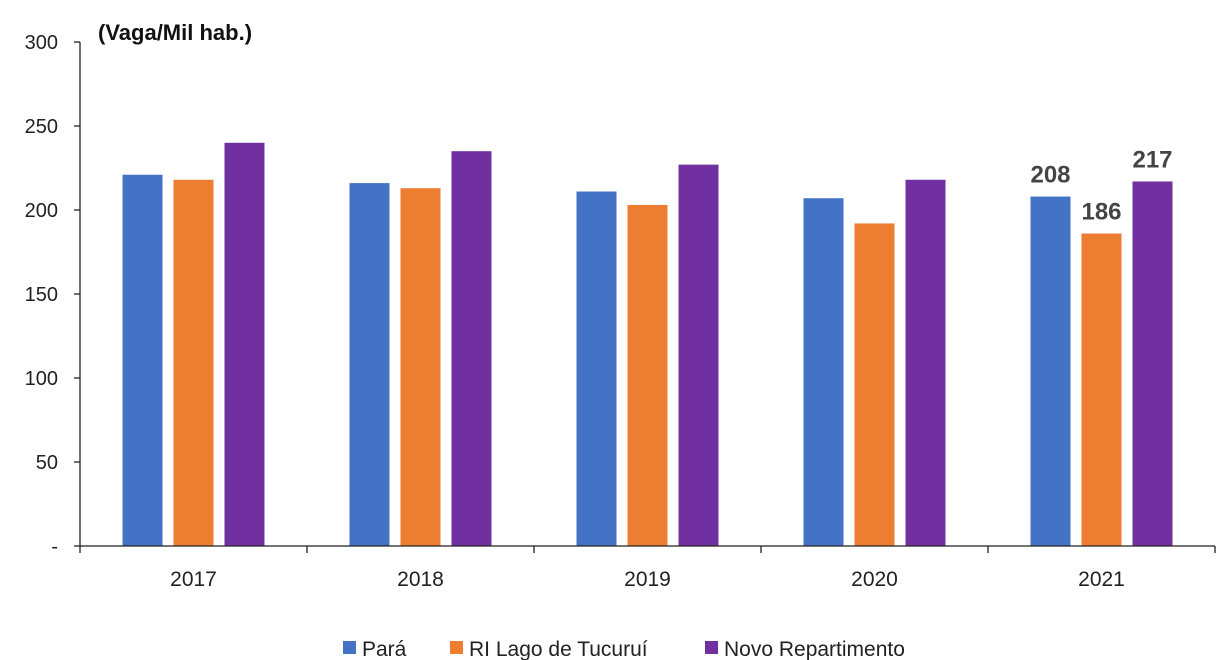 Image resolution: width=1220 pixels, height=660 pixels. I want to click on y-tick-label: 50, so click(47, 463).